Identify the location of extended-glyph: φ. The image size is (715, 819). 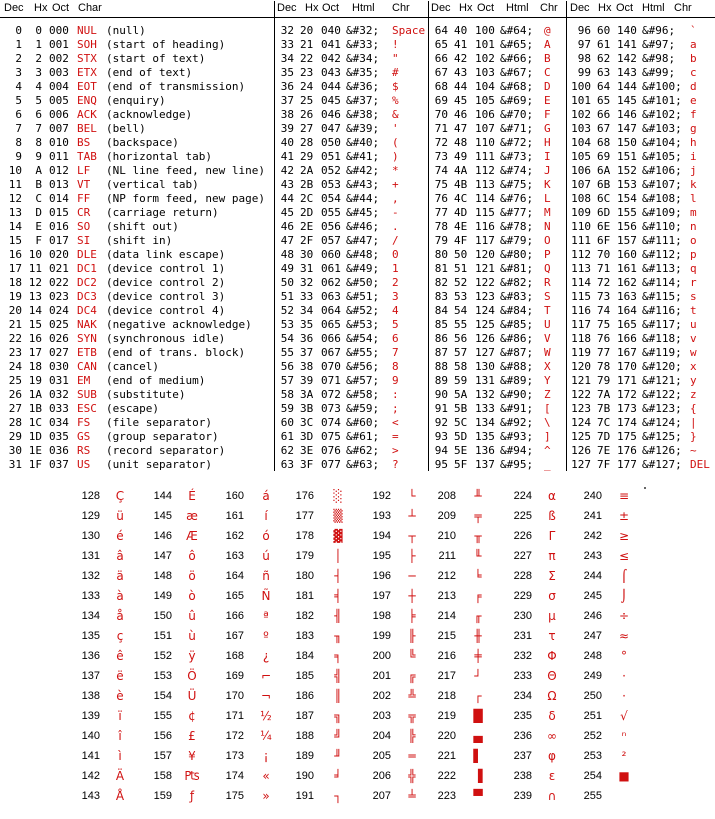
(552, 756).